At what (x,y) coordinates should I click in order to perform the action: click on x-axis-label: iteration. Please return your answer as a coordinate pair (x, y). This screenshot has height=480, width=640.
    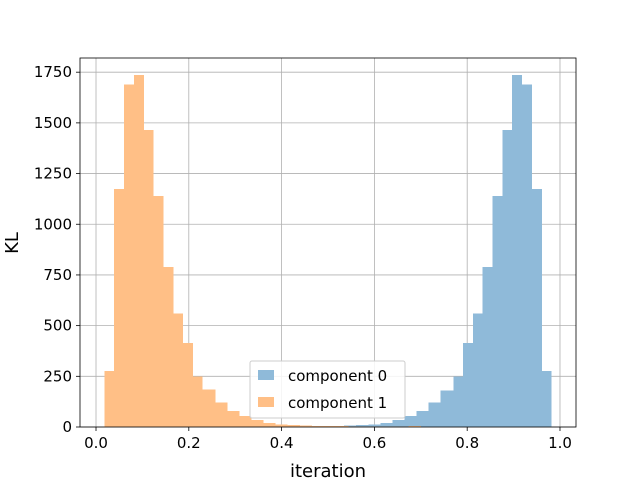
    Looking at the image, I should click on (328, 470).